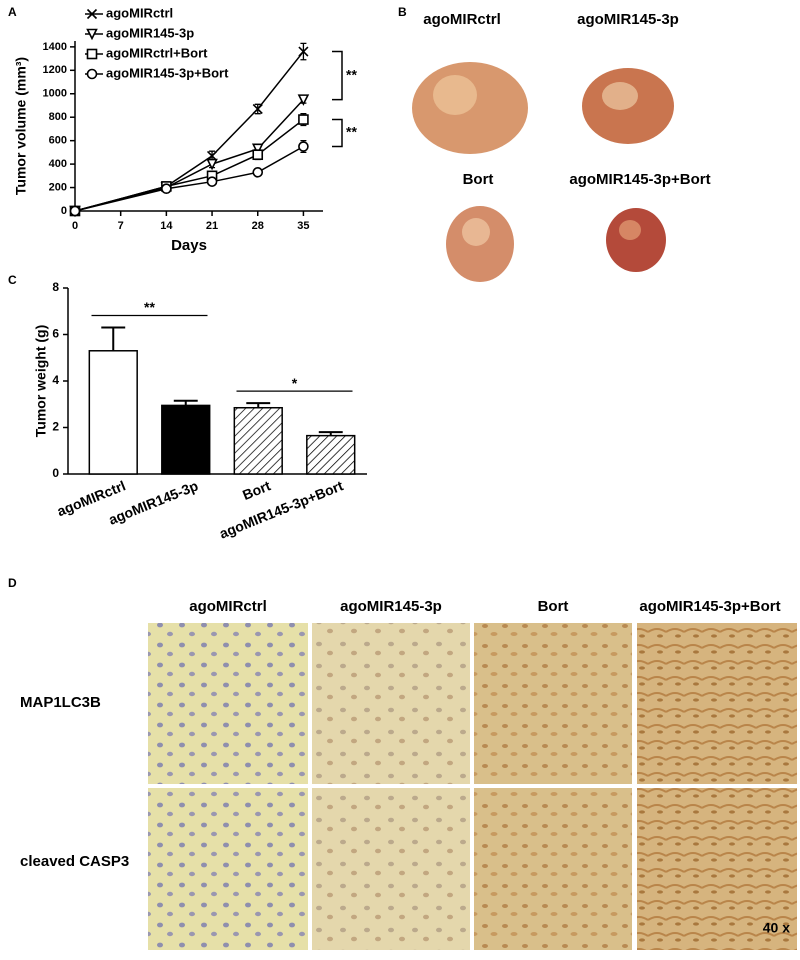 Image resolution: width=800 pixels, height=960 pixels. What do you see at coordinates (55, 94) in the screenshot?
I see `y-tick-label: 1000` at bounding box center [55, 94].